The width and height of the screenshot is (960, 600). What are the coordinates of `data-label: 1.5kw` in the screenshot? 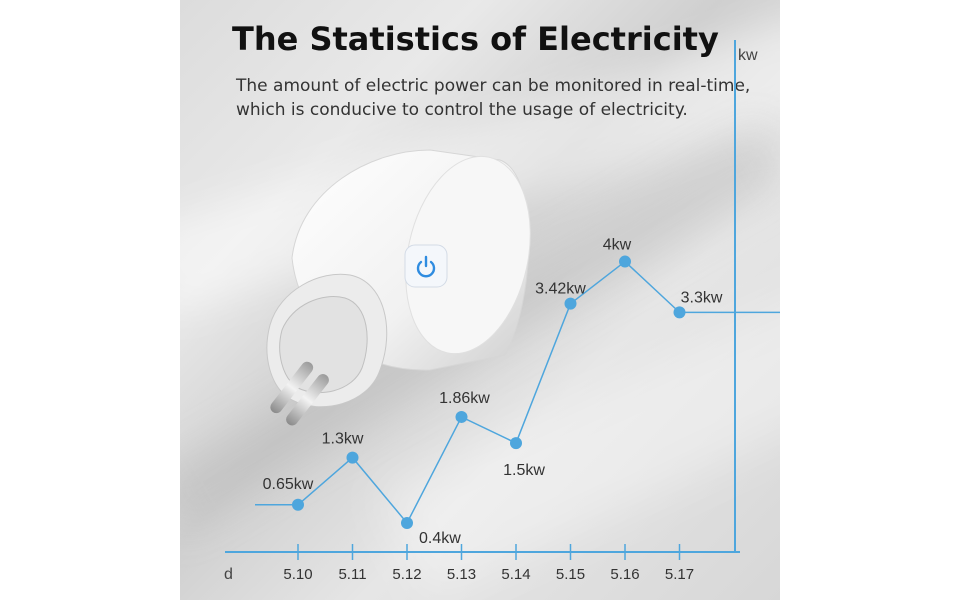 It's located at (524, 470).